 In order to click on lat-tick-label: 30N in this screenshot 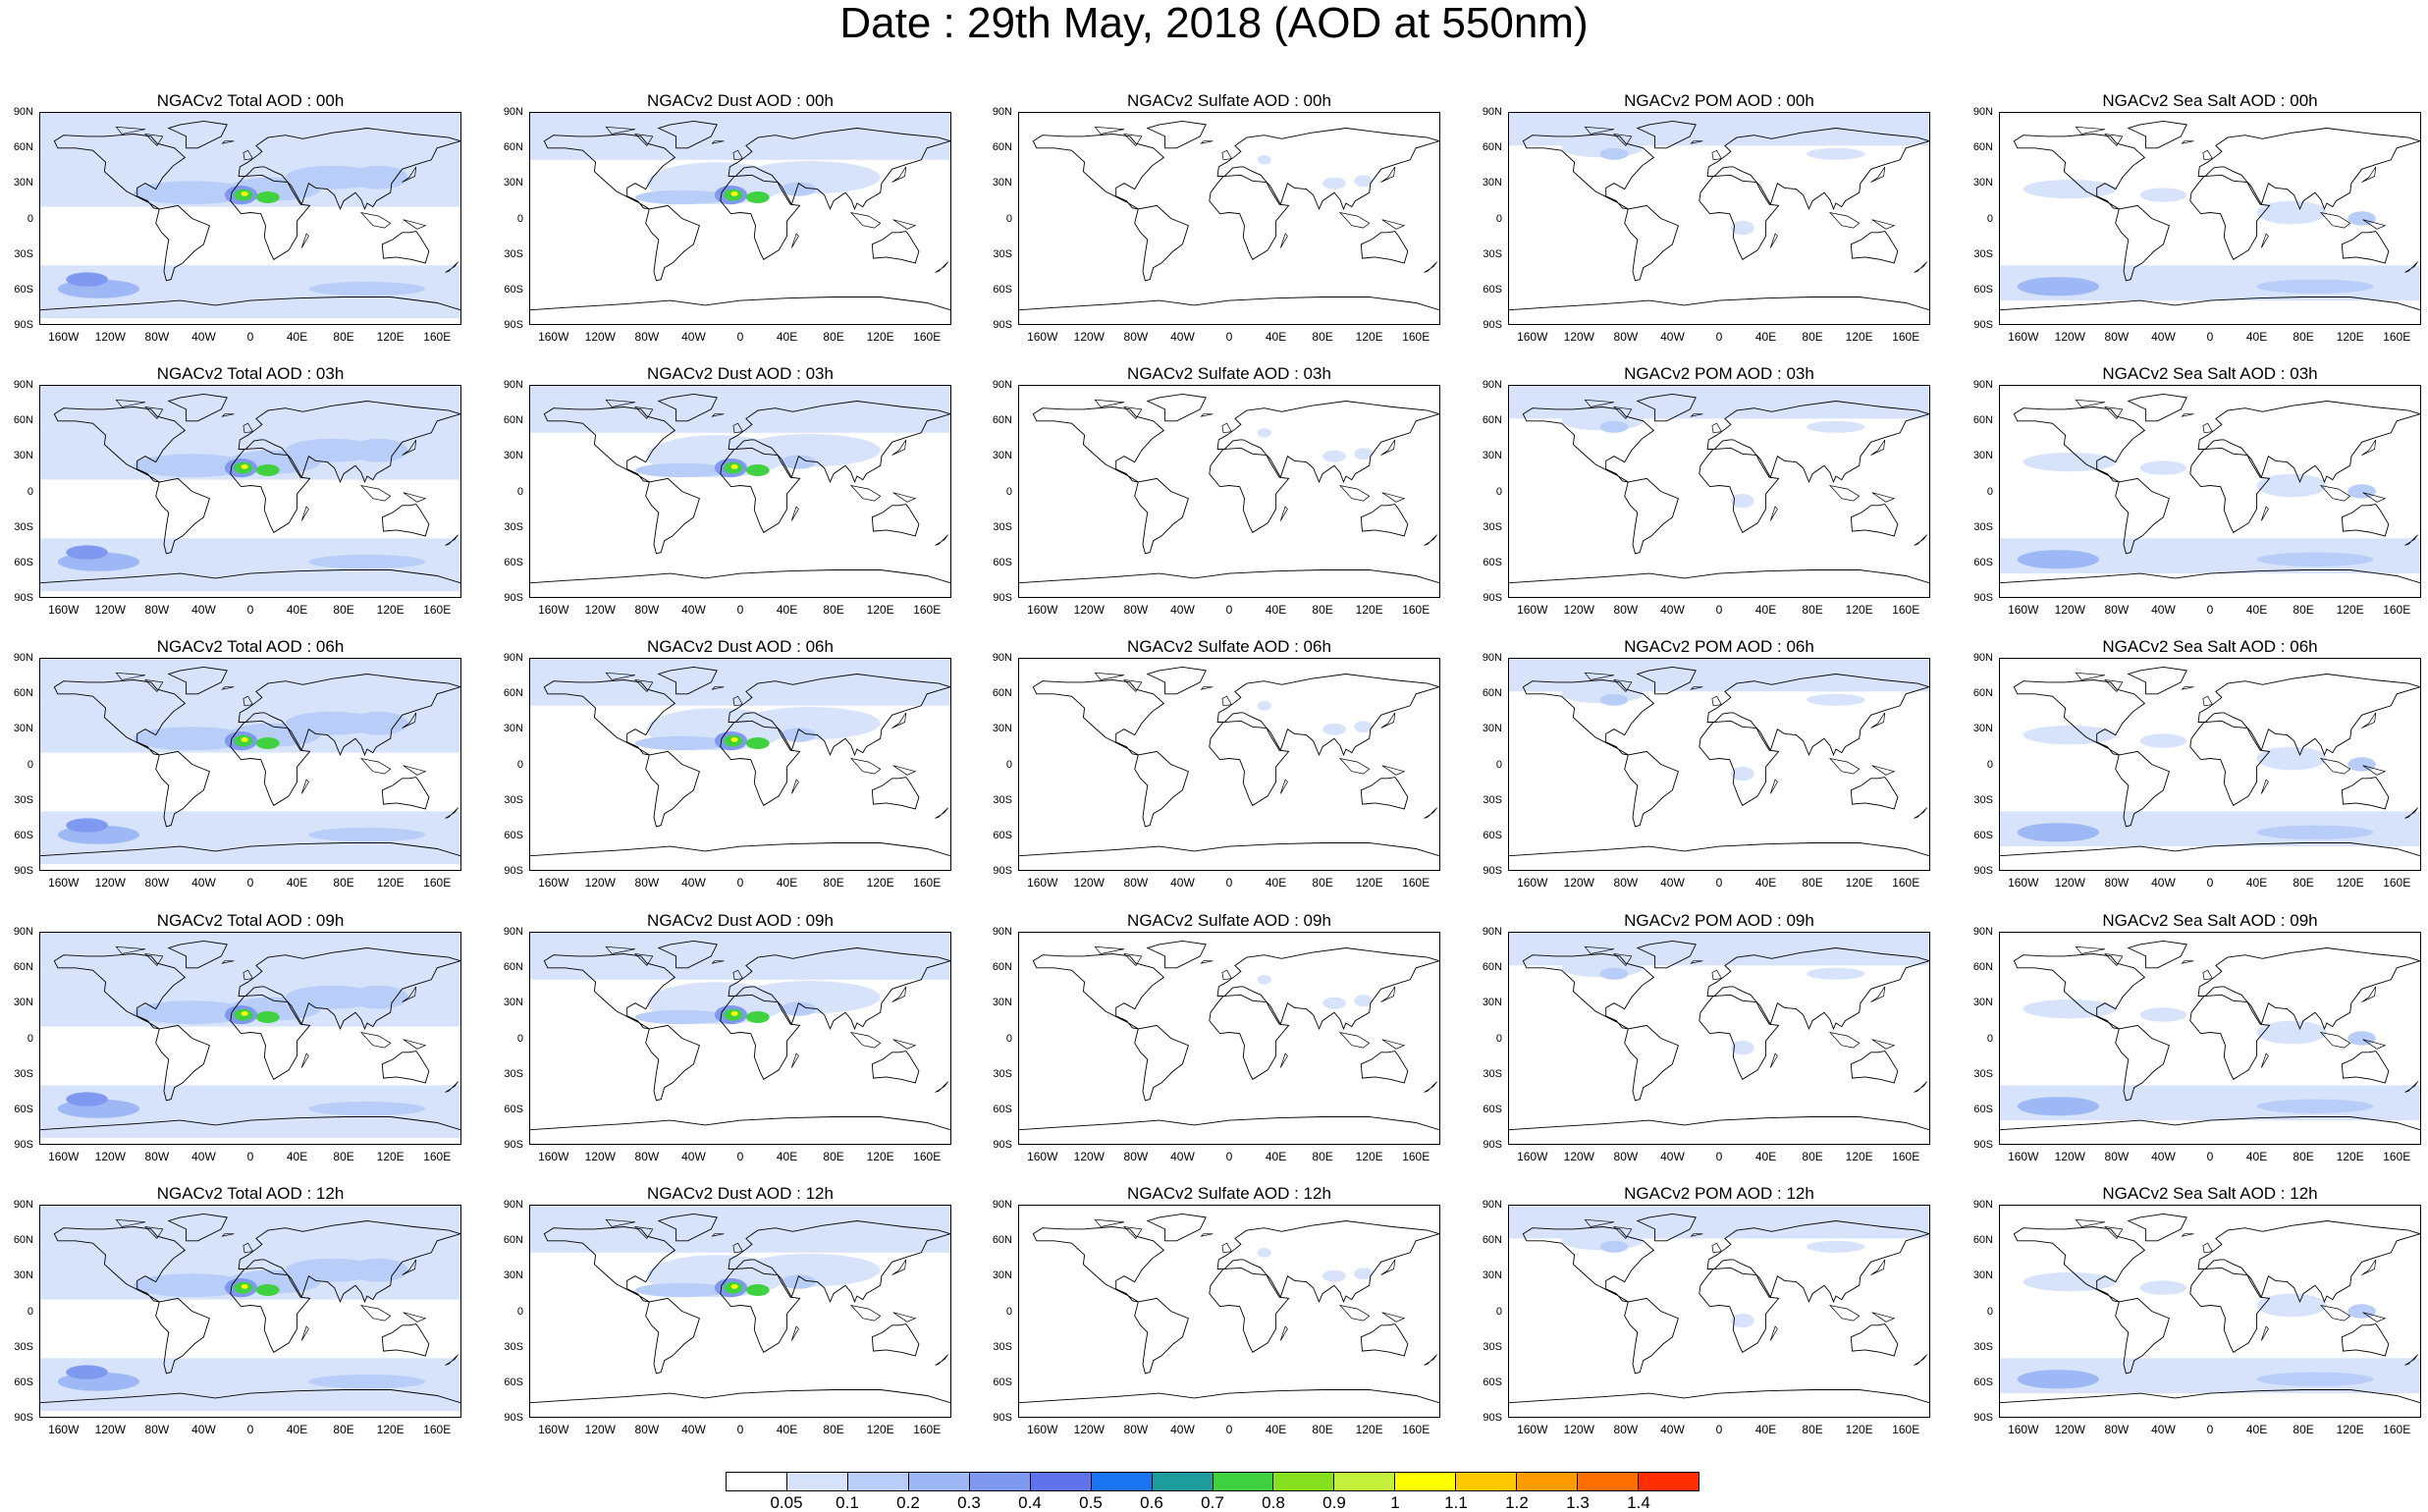, I will do `click(23, 729)`.